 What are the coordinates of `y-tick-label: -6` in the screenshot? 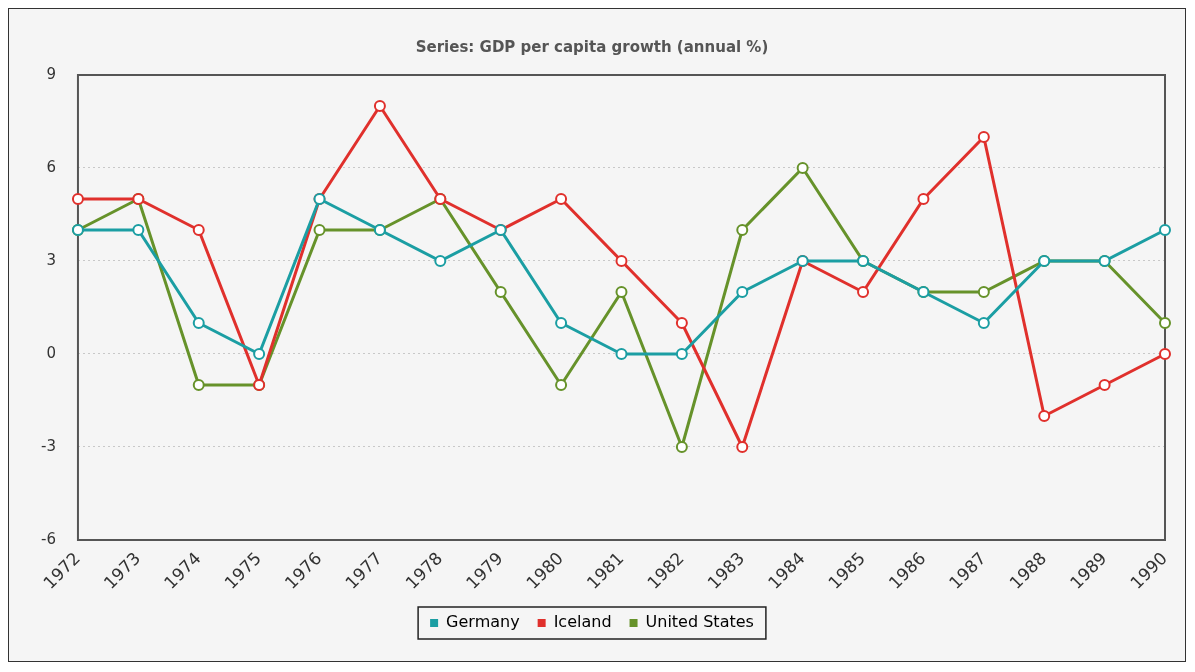 It's located at (48, 538).